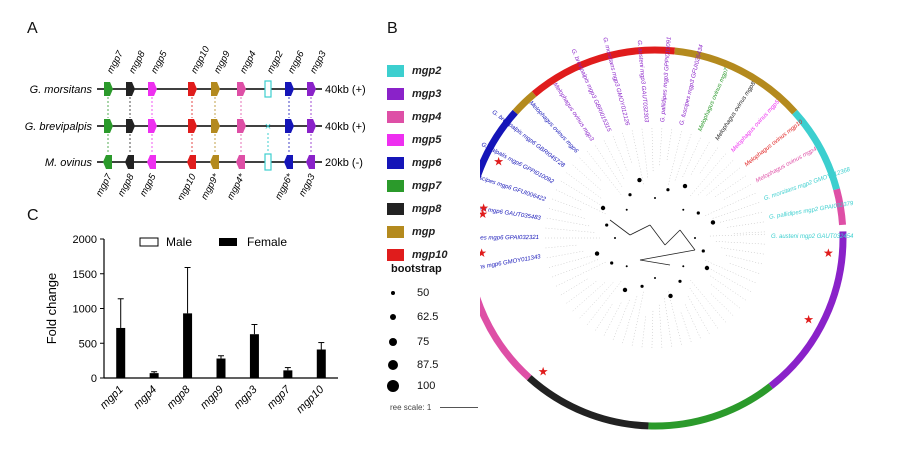 The image size is (900, 457). Describe the element at coordinates (61, 90) in the screenshot. I see `species-label: G. morsitans` at that location.